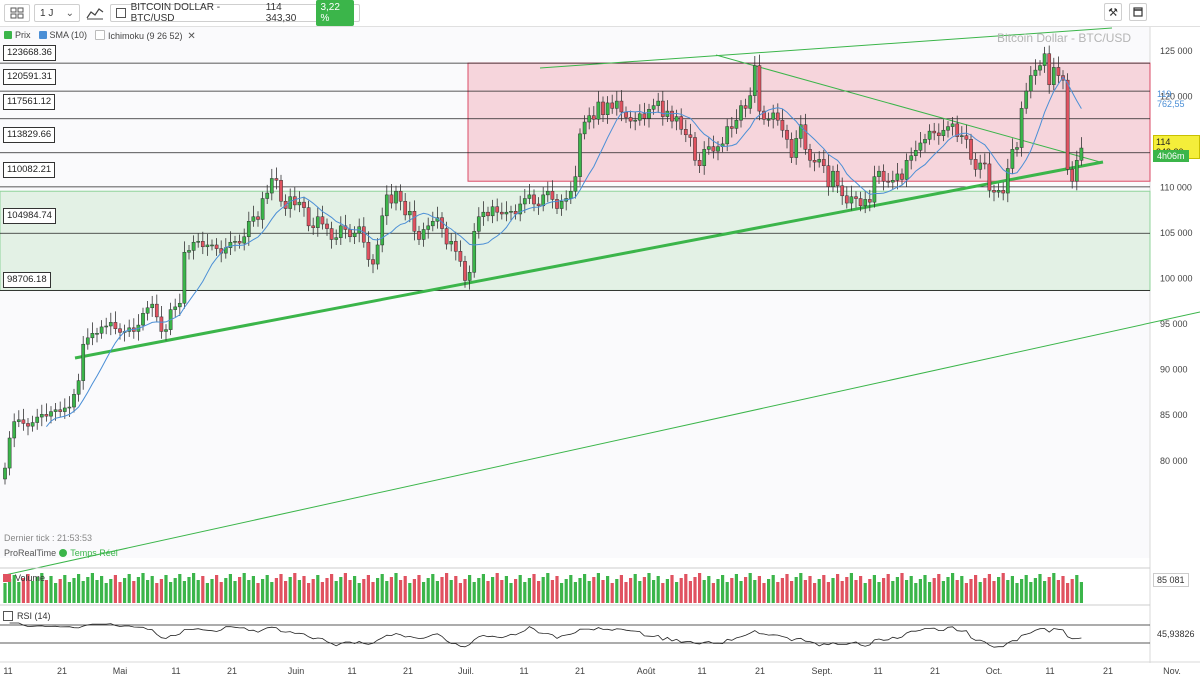  What do you see at coordinates (62, 36) in the screenshot?
I see `legend-sma: SMA (10)` at bounding box center [62, 36].